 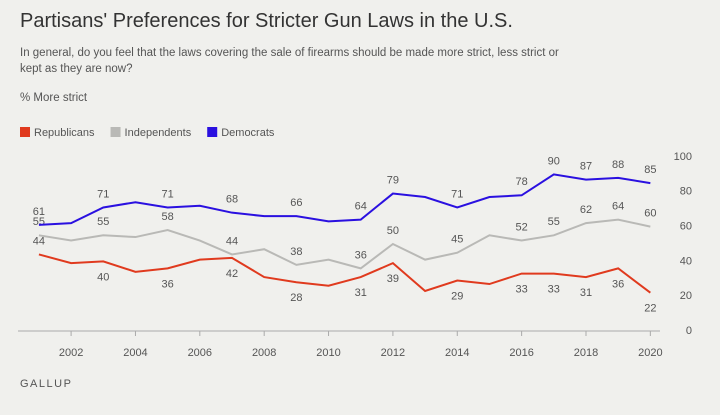 I want to click on x-tick-label: 2018, so click(x=586, y=353).